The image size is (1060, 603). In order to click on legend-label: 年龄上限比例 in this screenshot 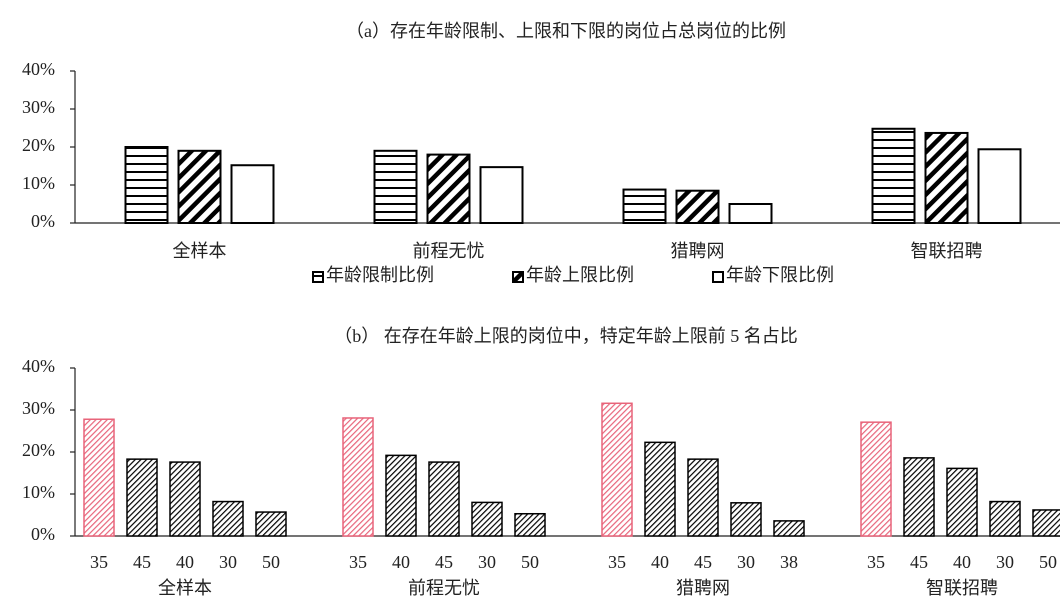, I will do `click(580, 275)`.